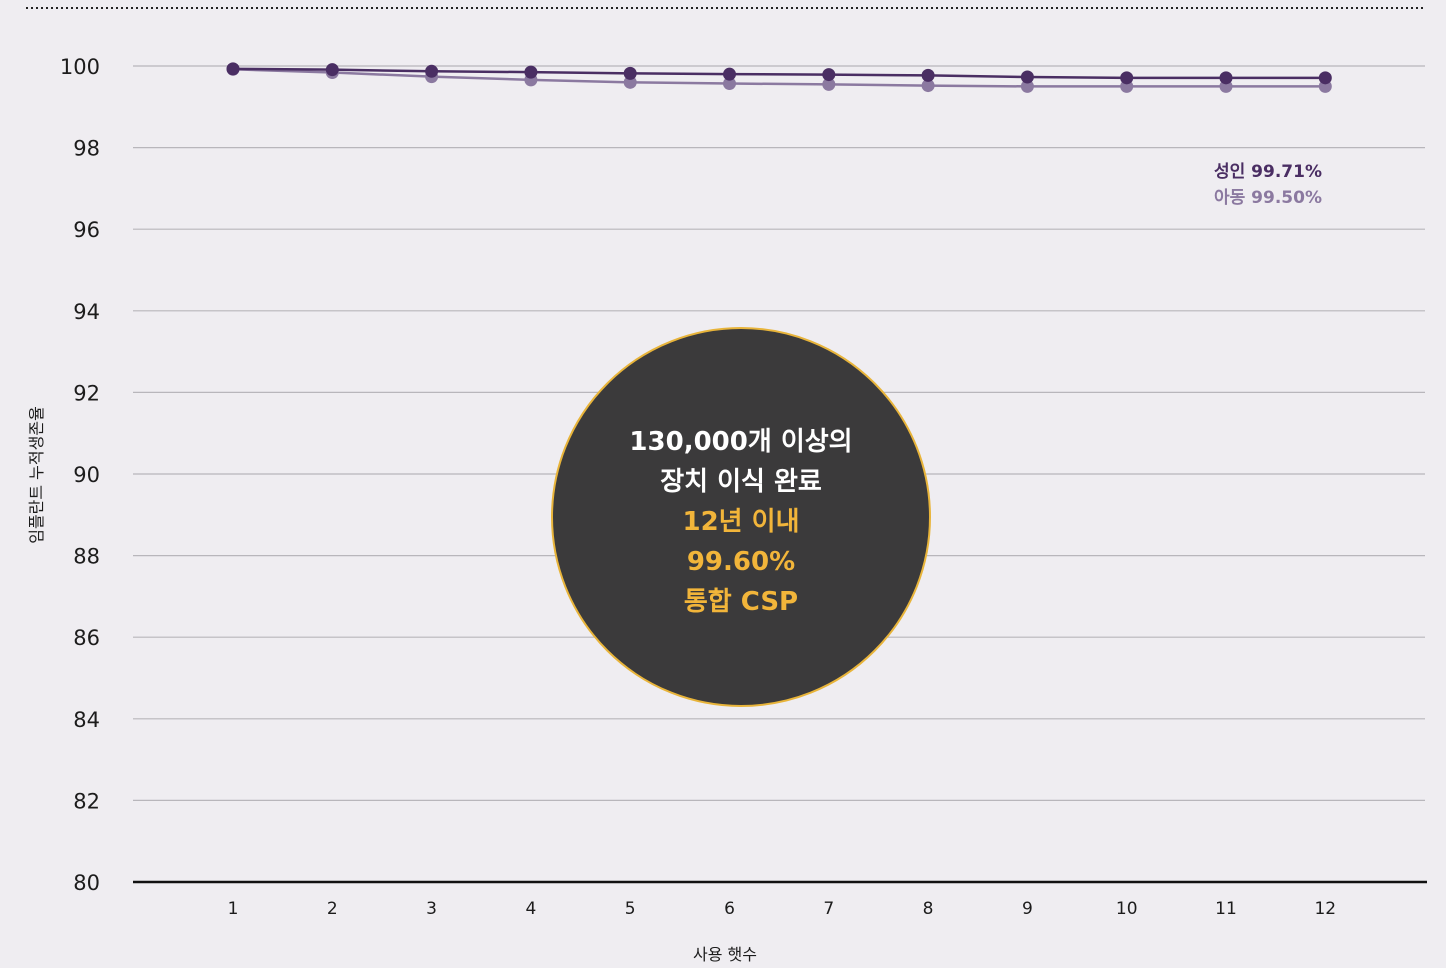 This screenshot has height=968, width=1446. What do you see at coordinates (725, 954) in the screenshot?
I see `x-axis-label: 사용 햇수` at bounding box center [725, 954].